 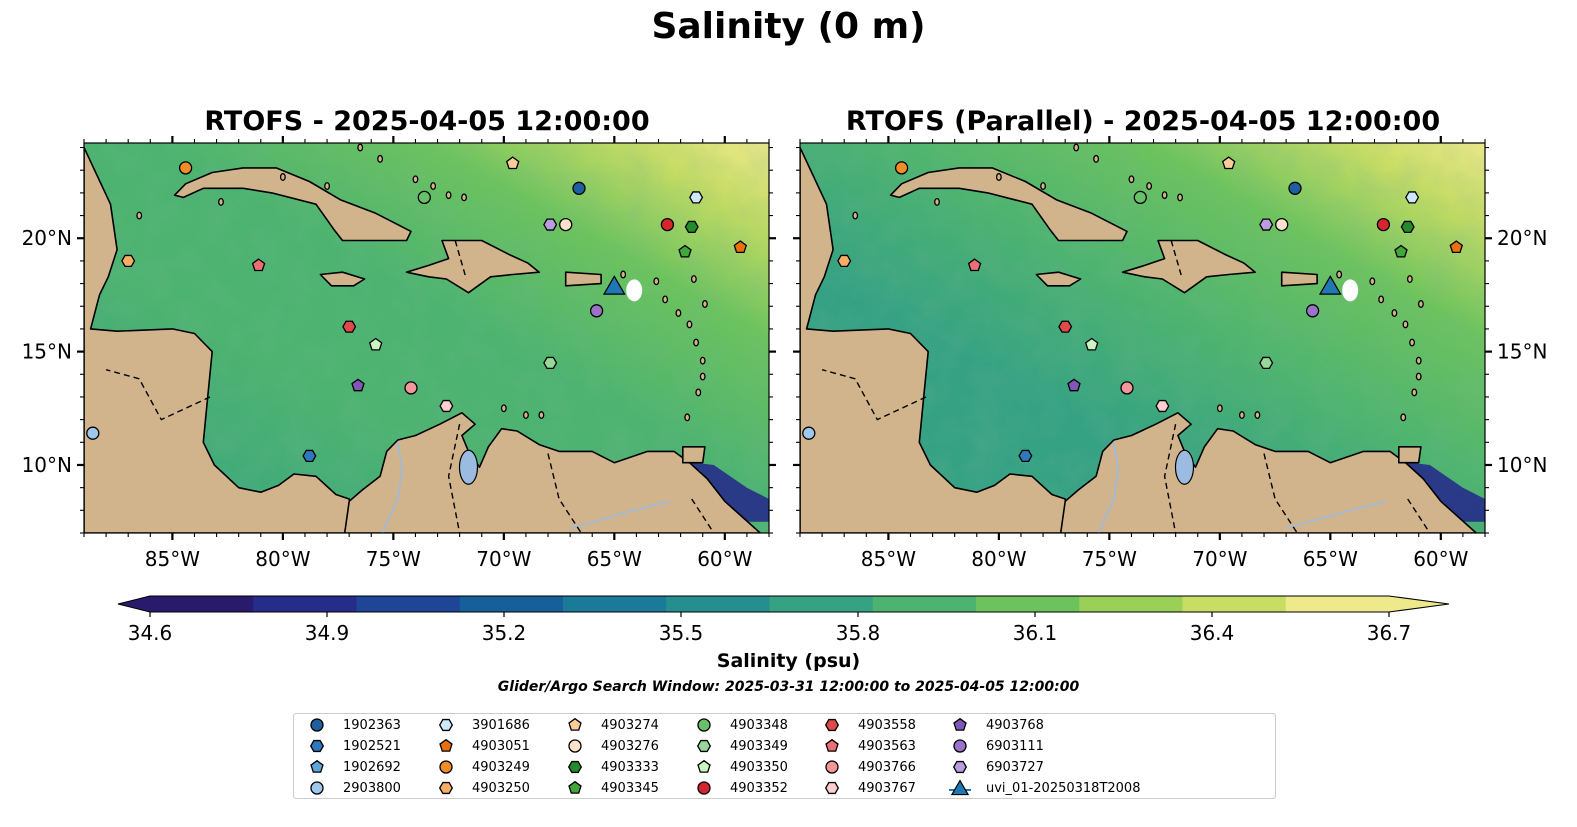 What do you see at coordinates (150, 633) in the screenshot?
I see `colorbar-tick-label: 34.6` at bounding box center [150, 633].